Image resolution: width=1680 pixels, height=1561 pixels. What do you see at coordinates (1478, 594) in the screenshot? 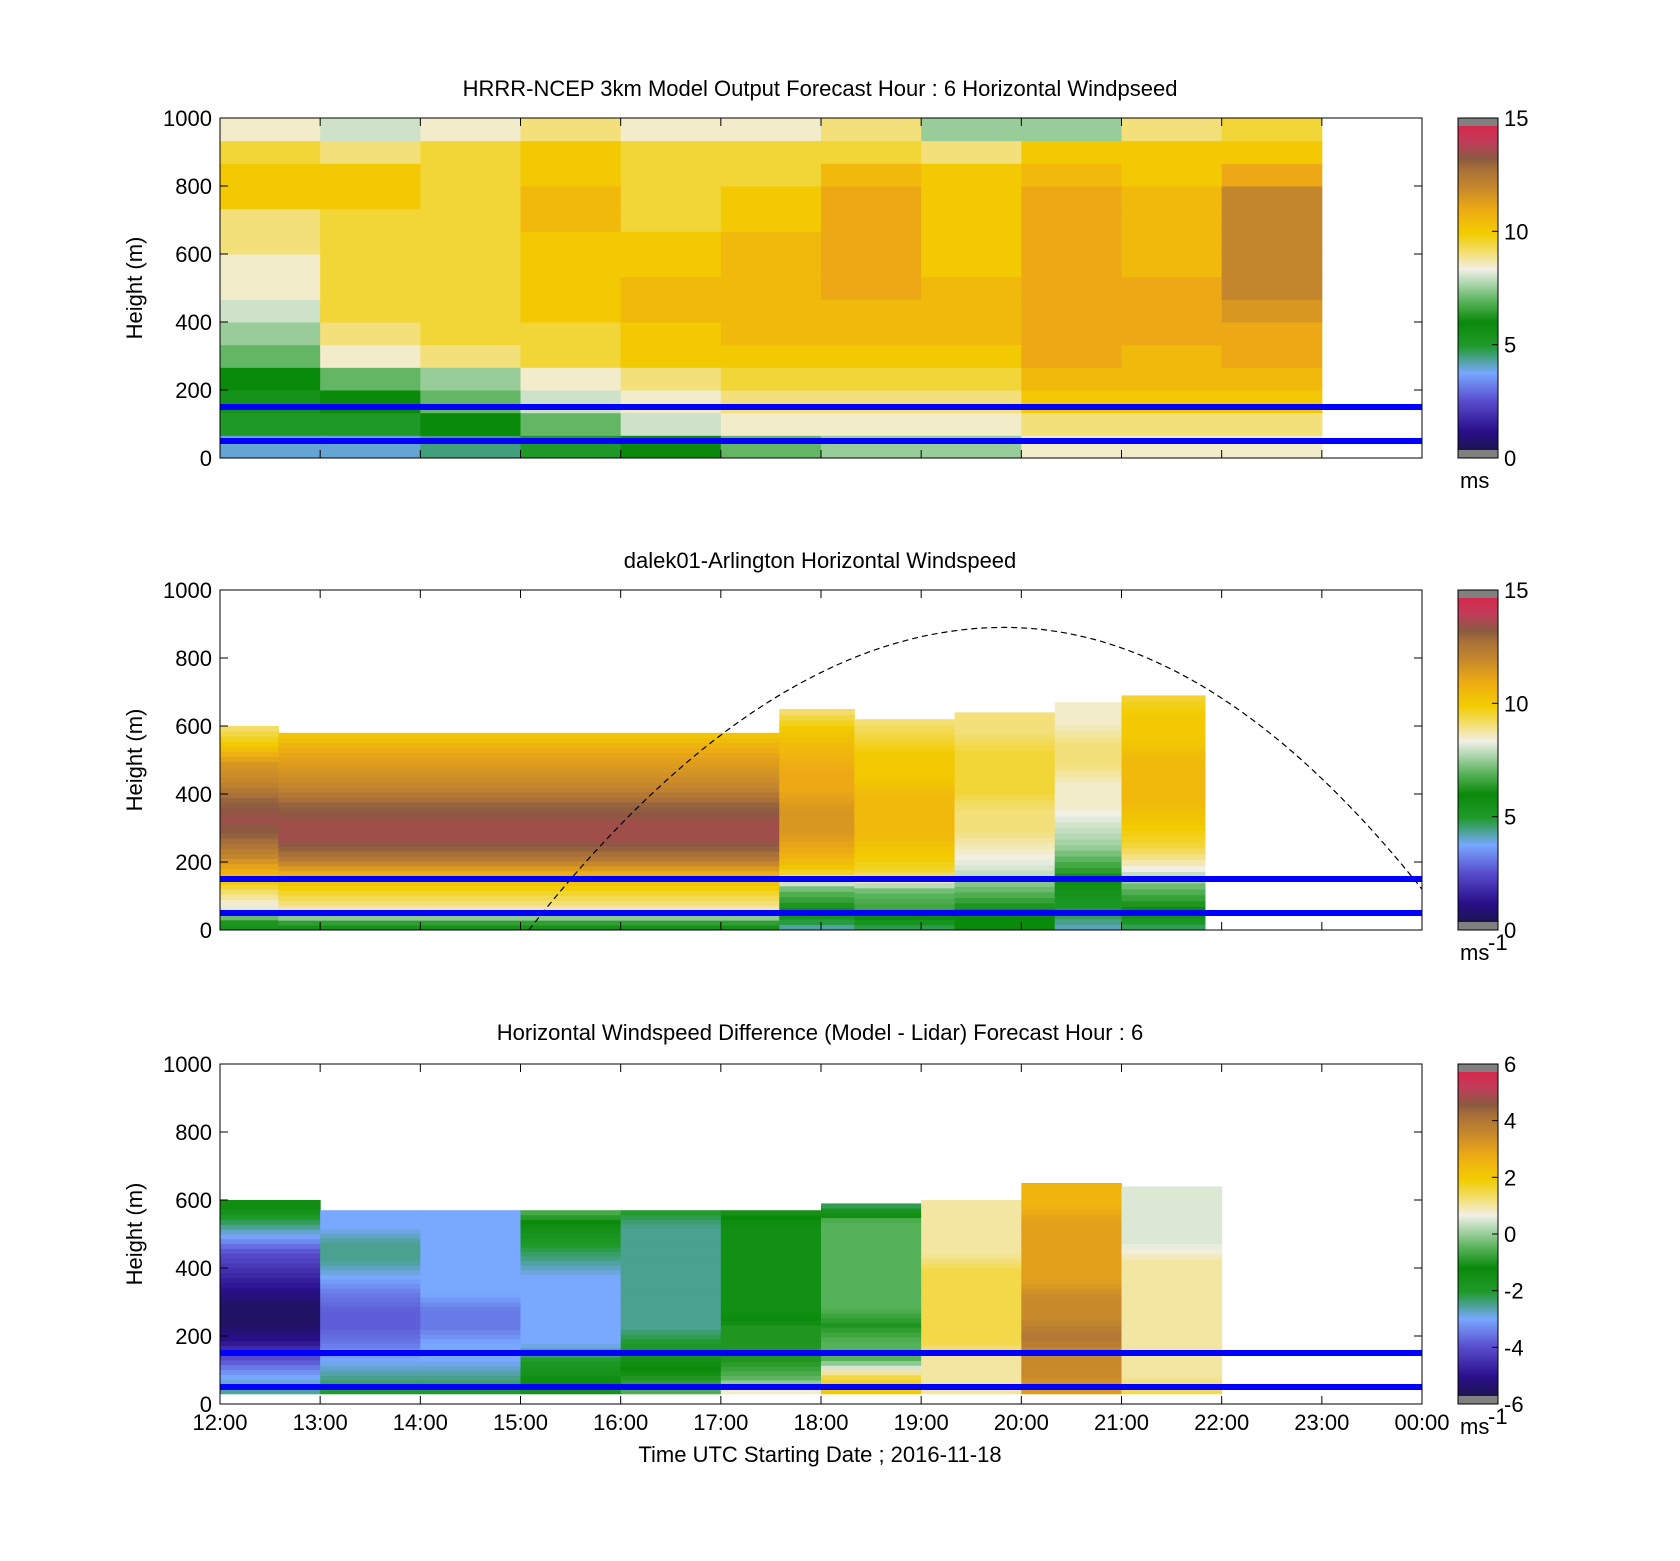
I see `colorbar-overflow-cap` at bounding box center [1478, 594].